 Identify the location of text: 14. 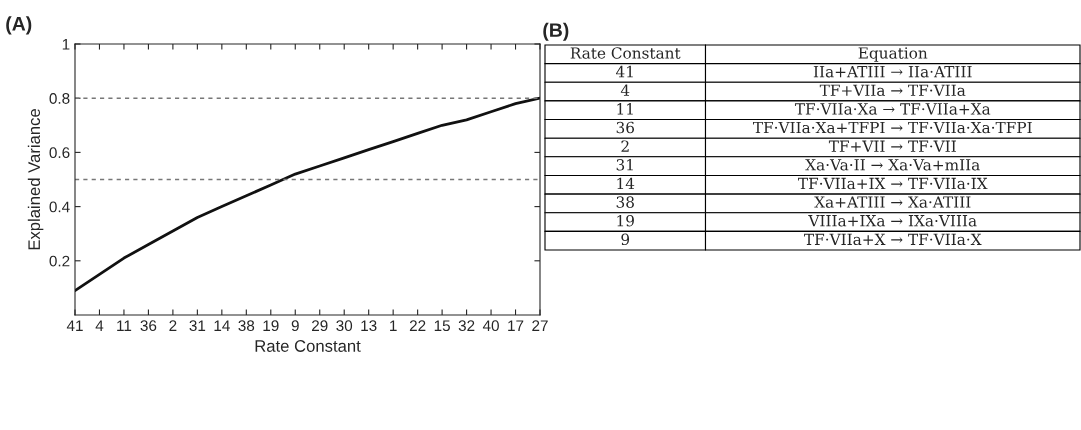
(626, 183).